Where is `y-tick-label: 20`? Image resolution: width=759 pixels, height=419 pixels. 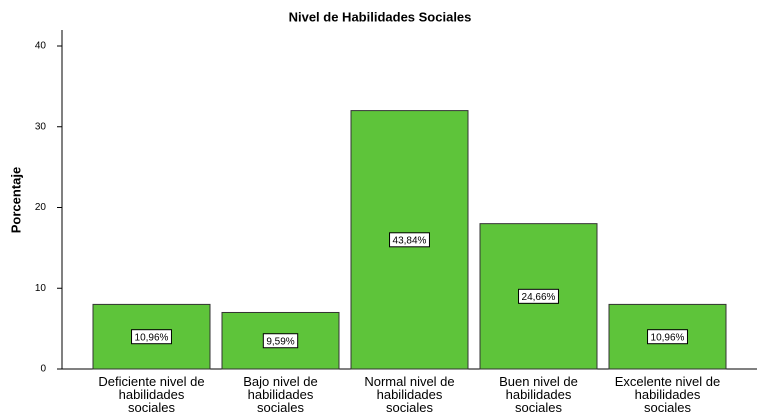 y-tick-label: 20 is located at coordinates (41, 207).